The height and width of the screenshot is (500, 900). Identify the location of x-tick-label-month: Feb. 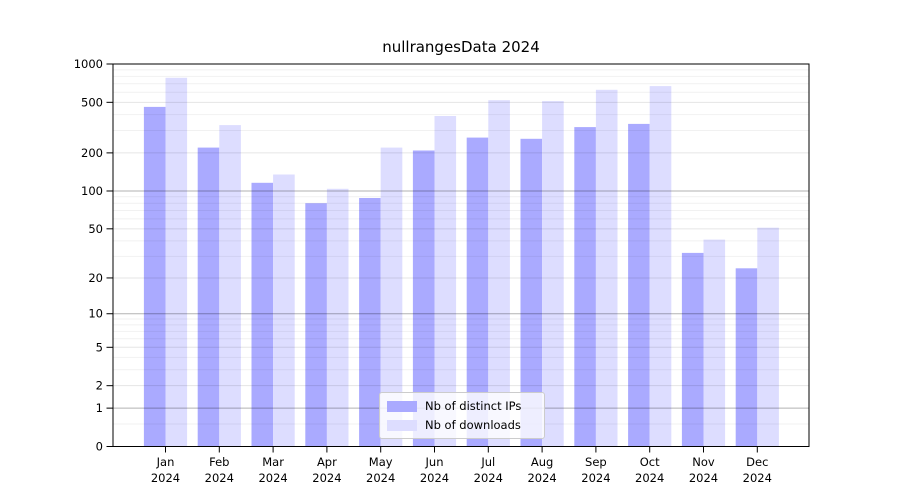
(219, 462).